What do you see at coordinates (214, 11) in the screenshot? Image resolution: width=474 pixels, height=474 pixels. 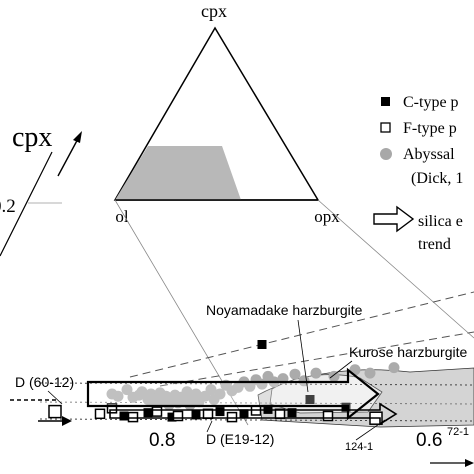 I see `apex-cpx-label: cpx` at bounding box center [214, 11].